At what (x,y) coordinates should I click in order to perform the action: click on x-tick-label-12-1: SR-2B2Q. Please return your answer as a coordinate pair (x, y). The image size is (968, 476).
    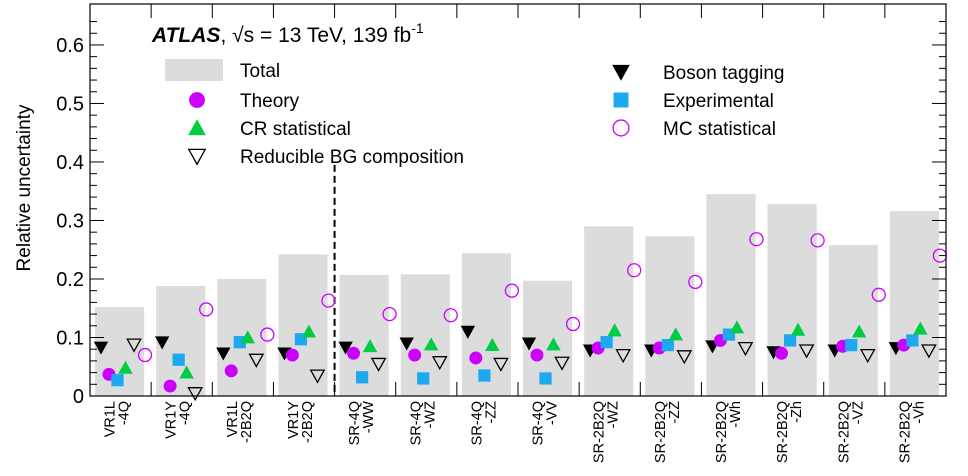
    Looking at the image, I should click on (783, 432).